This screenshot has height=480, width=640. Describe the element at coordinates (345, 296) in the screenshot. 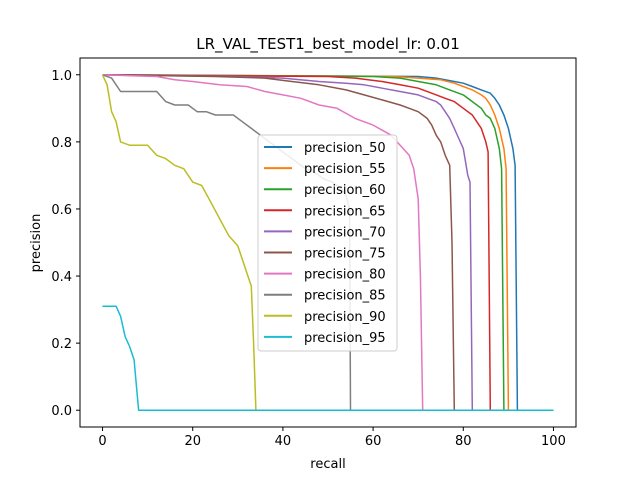

I see `legend-label-precision-85: precision_85` at that location.